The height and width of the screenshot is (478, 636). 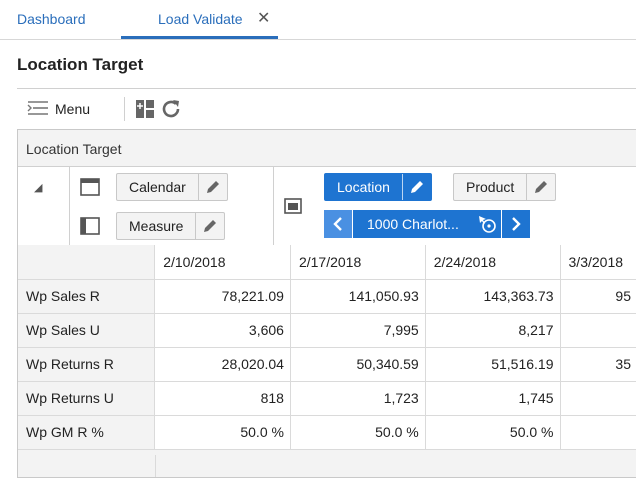 What do you see at coordinates (73, 109) in the screenshot?
I see `menu-label: Menu` at bounding box center [73, 109].